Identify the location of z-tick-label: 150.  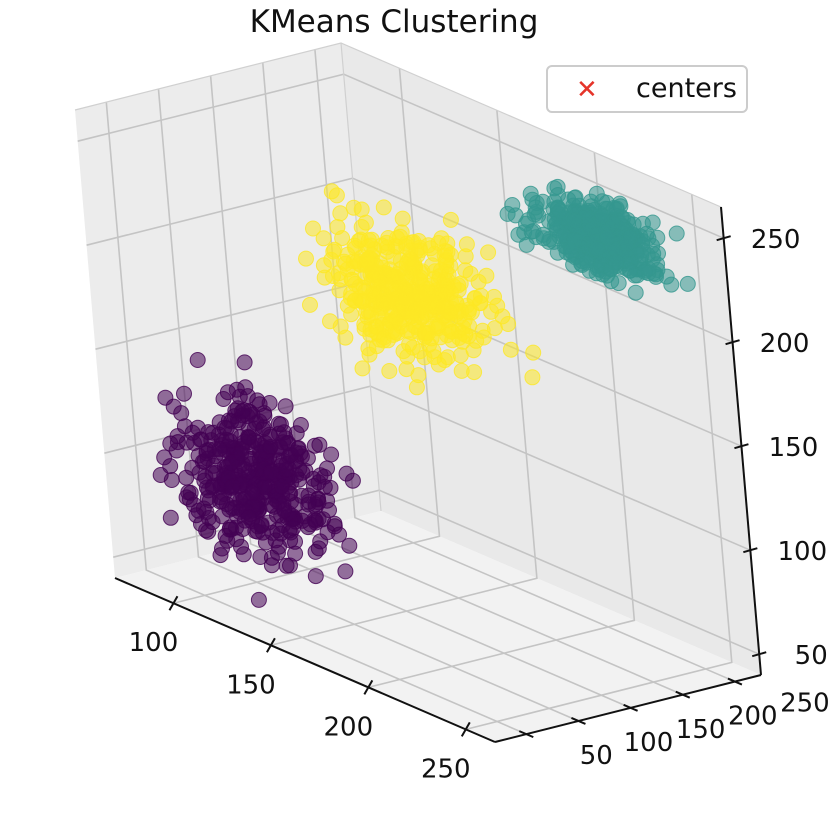
(794, 448).